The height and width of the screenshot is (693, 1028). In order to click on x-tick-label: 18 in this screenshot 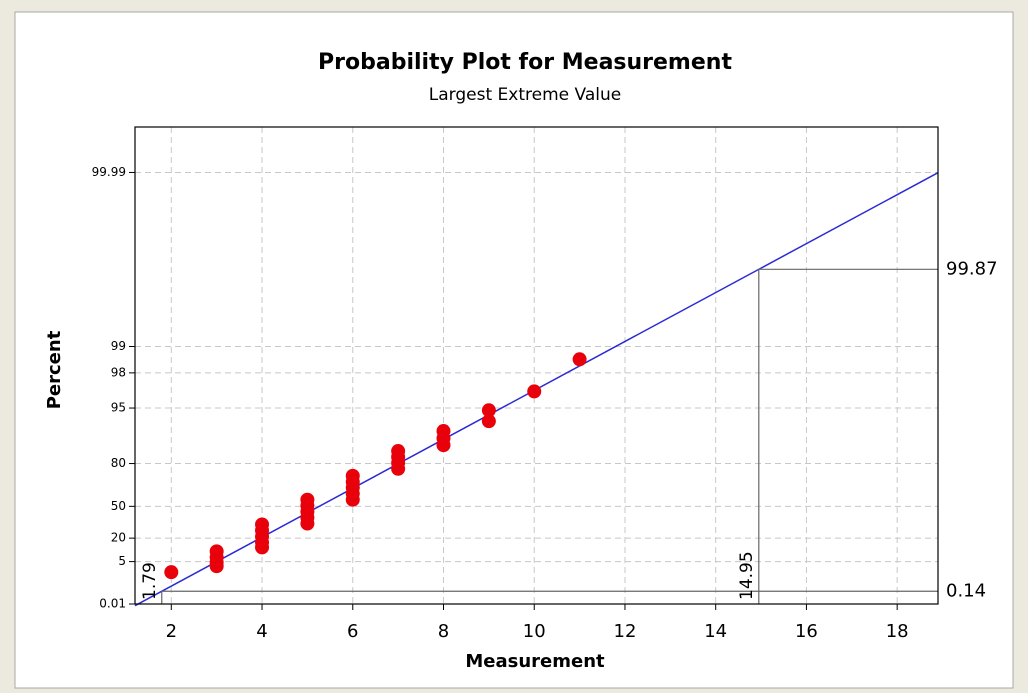, I will do `click(897, 631)`.